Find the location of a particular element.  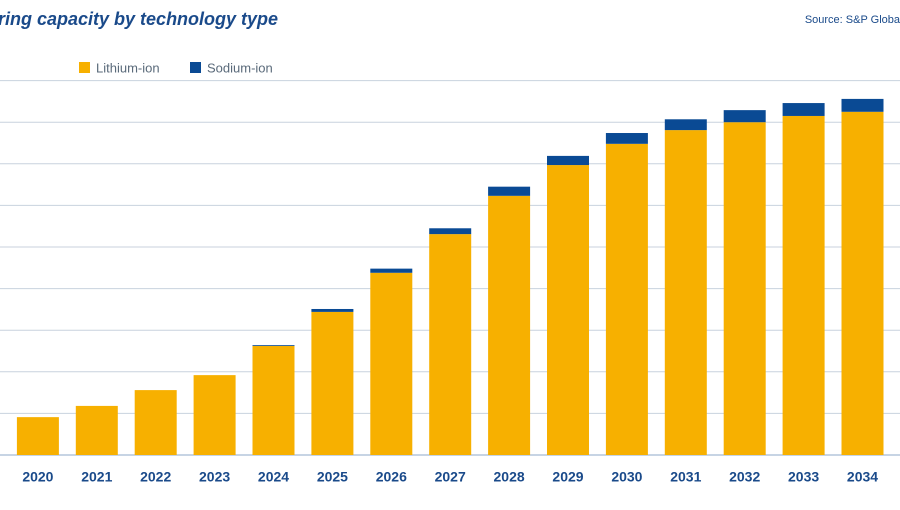

x-tick-label: 2024 is located at coordinates (273, 477).